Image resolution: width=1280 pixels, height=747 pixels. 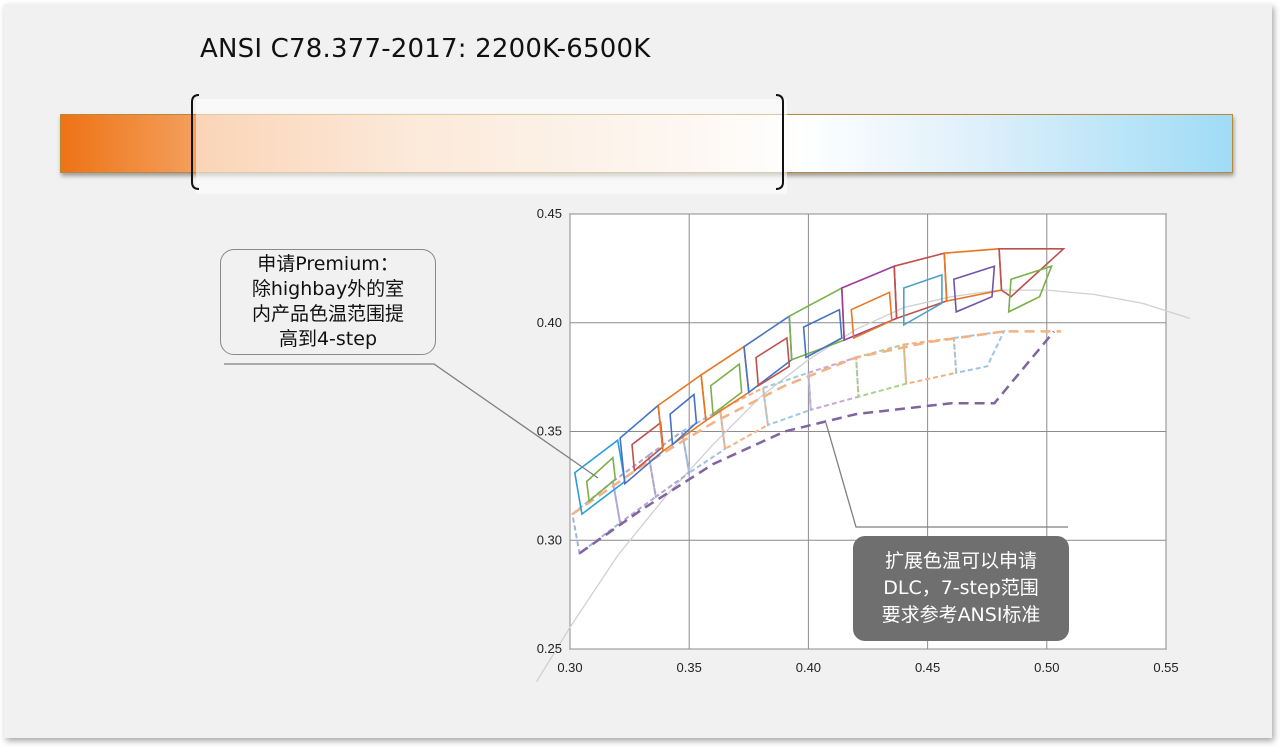 I want to click on x-tick-label-5: 0.55, so click(x=1165, y=667).